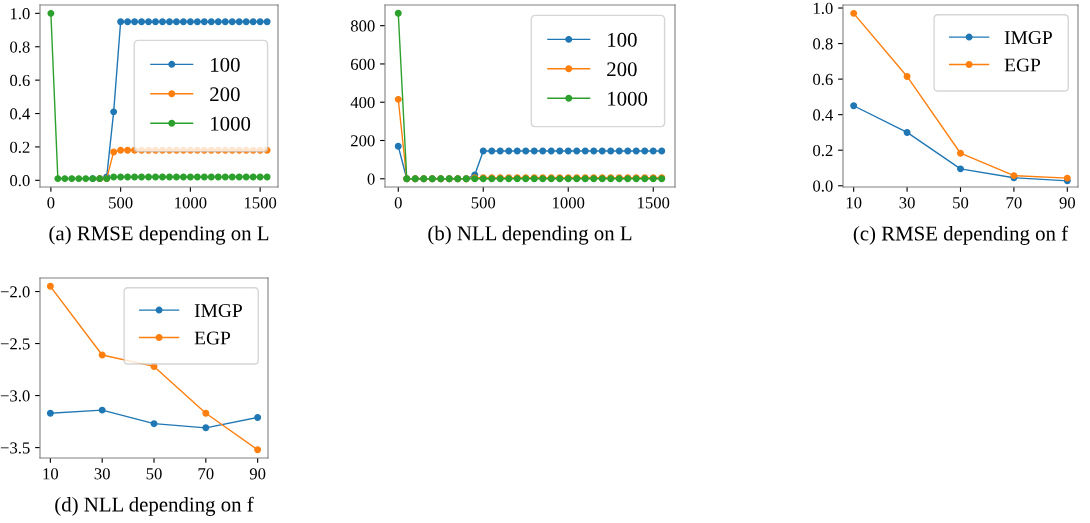  What do you see at coordinates (961, 235) in the screenshot?
I see `x-axis-title: (c) RMSE depending on f` at bounding box center [961, 235].